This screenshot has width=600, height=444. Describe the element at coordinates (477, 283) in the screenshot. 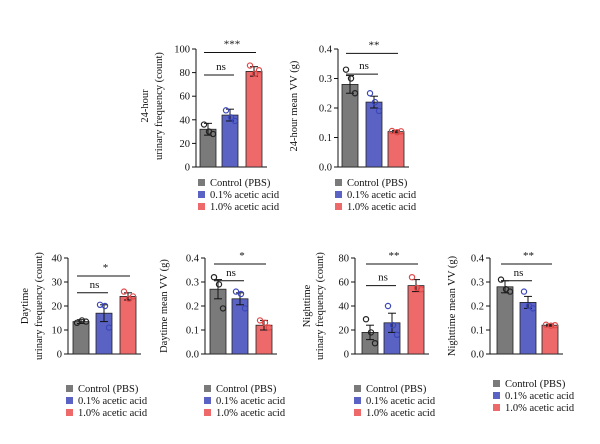

I see `y-tick-label: 0.3` at that location.